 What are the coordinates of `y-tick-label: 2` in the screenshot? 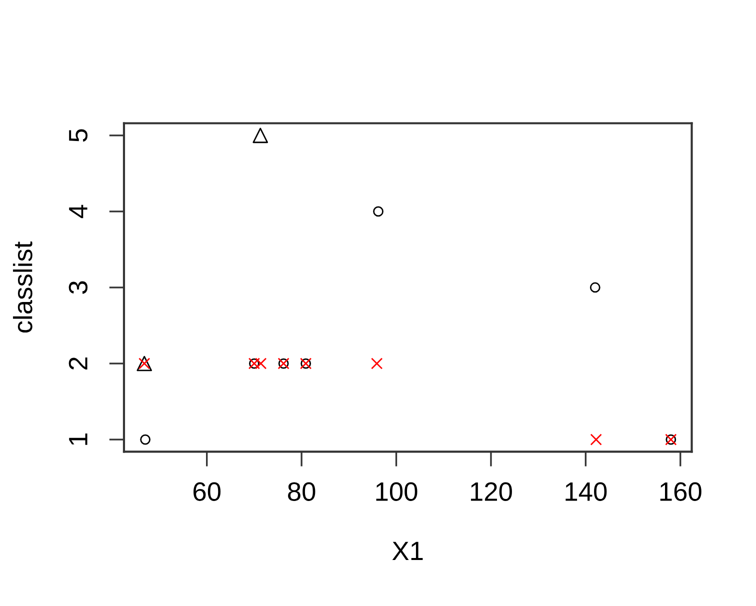 It's located at (78, 364).